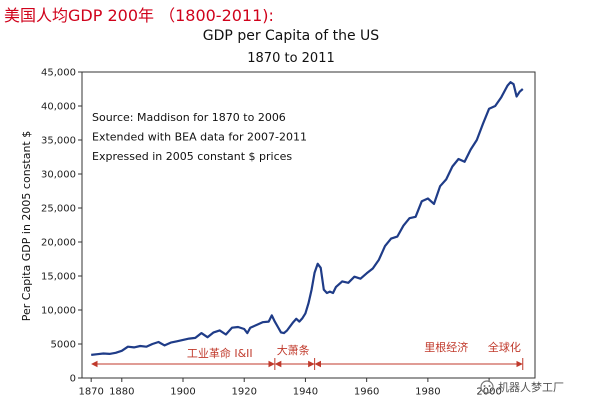 Image resolution: width=611 pixels, height=417 pixels. I want to click on x-tick-label: 1940, so click(305, 391).